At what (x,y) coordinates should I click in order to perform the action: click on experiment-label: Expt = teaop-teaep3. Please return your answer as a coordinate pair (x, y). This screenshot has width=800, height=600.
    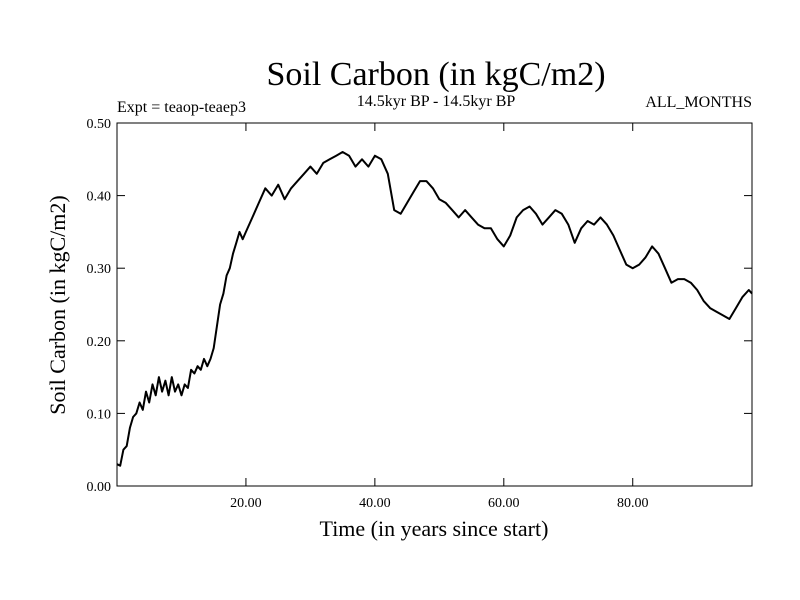
    Looking at the image, I should click on (181, 107).